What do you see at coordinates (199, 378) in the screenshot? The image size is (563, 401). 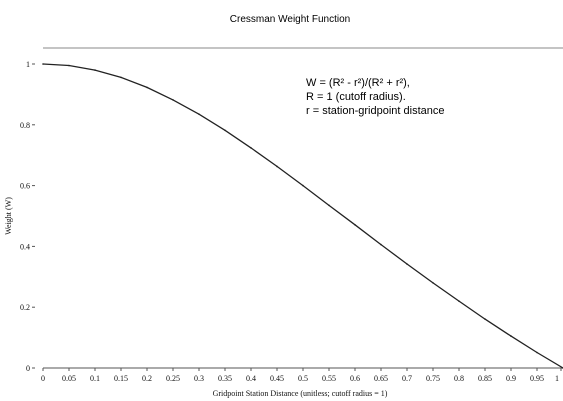 I see `x-tick-label: 0.3` at bounding box center [199, 378].